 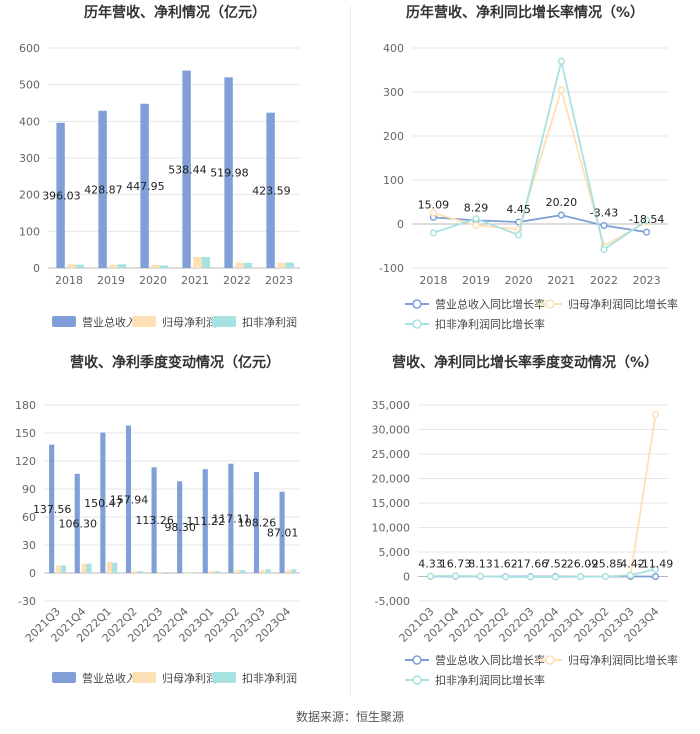 I want to click on data-label: 108.26, so click(x=257, y=522).